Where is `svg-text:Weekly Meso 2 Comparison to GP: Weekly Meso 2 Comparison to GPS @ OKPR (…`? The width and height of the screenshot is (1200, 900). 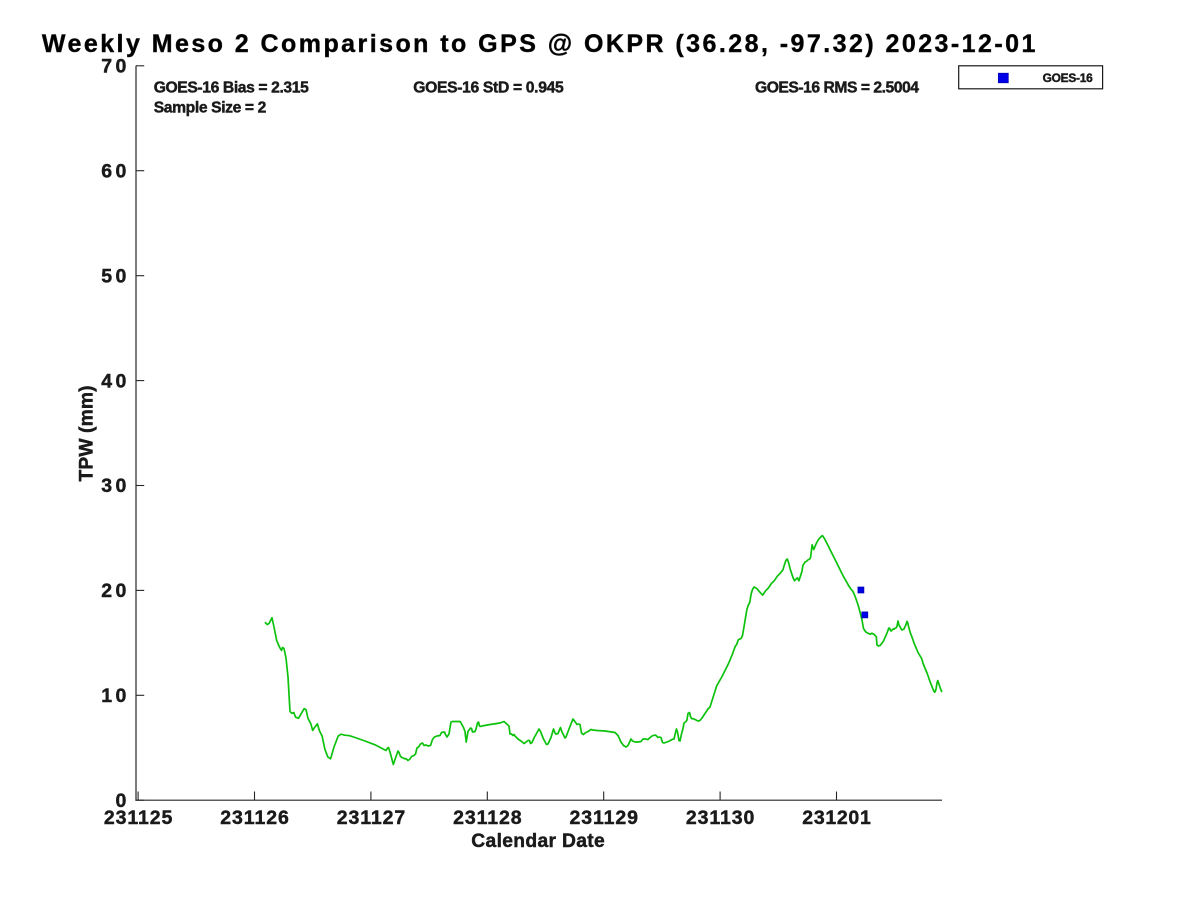
svg-text:Weekly Meso 2 Comparison to GP: Weekly Meso 2 Comparison to GPS @ OKPR (… is located at coordinates (539, 44).